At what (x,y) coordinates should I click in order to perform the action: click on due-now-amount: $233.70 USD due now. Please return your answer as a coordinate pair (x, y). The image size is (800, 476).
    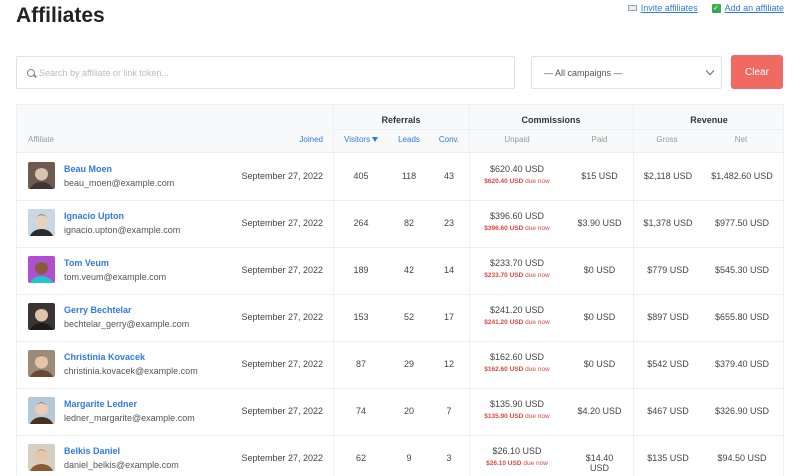
    Looking at the image, I should click on (517, 275).